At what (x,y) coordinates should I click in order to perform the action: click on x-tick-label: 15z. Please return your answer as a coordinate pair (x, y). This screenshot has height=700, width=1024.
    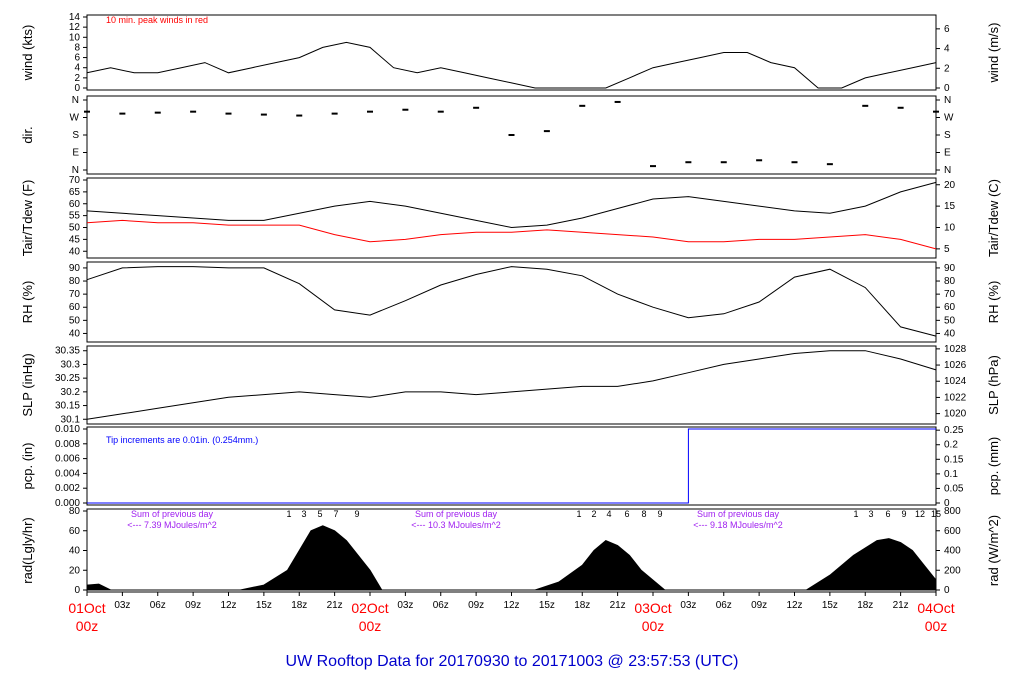
    Looking at the image, I should click on (547, 605).